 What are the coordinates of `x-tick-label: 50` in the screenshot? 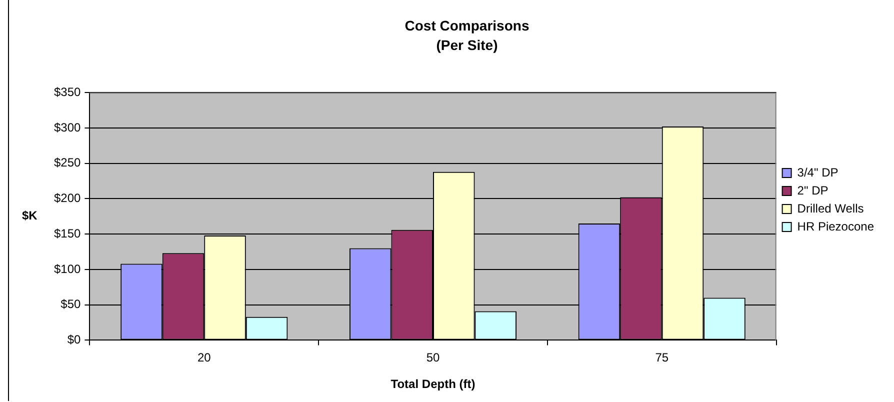 It's located at (433, 357).